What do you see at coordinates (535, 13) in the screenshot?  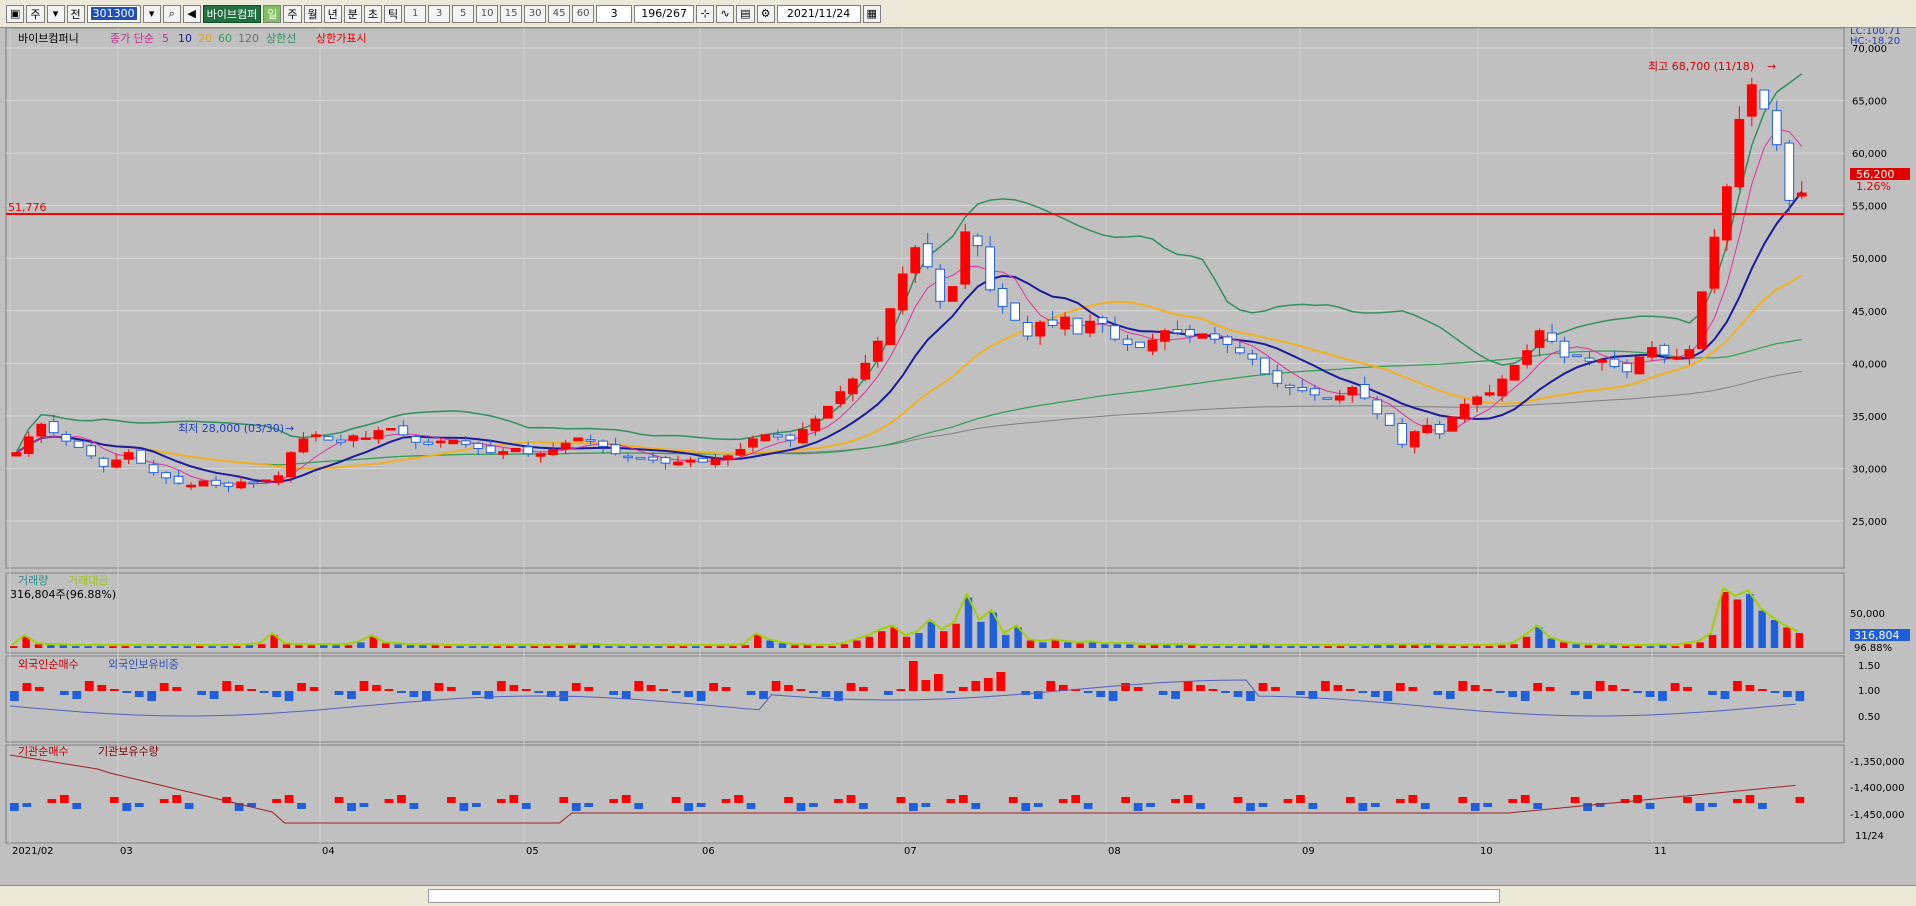 I see `interval-30: 30` at bounding box center [535, 13].